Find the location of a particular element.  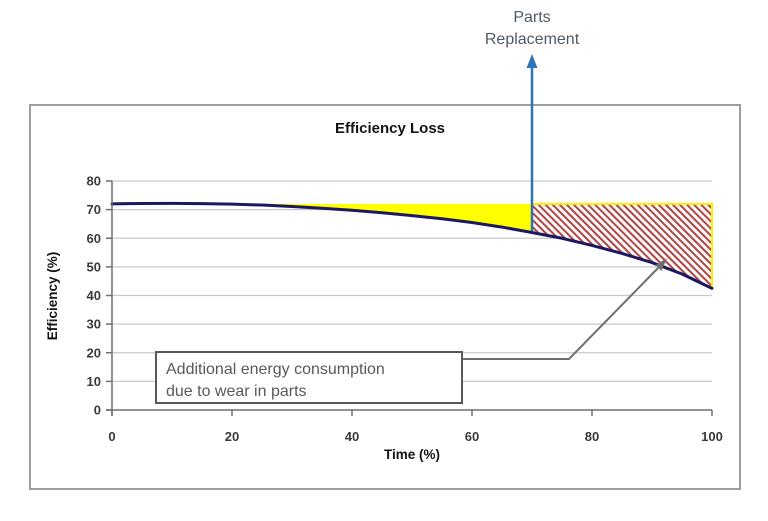

x-tick-label: 60 is located at coordinates (472, 436).